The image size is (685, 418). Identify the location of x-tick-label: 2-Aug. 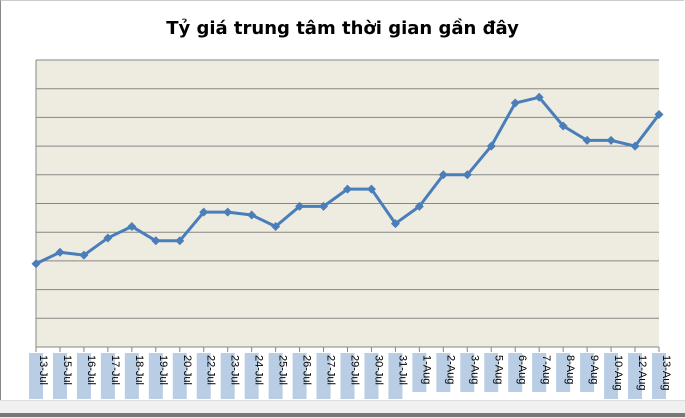
(450, 369).